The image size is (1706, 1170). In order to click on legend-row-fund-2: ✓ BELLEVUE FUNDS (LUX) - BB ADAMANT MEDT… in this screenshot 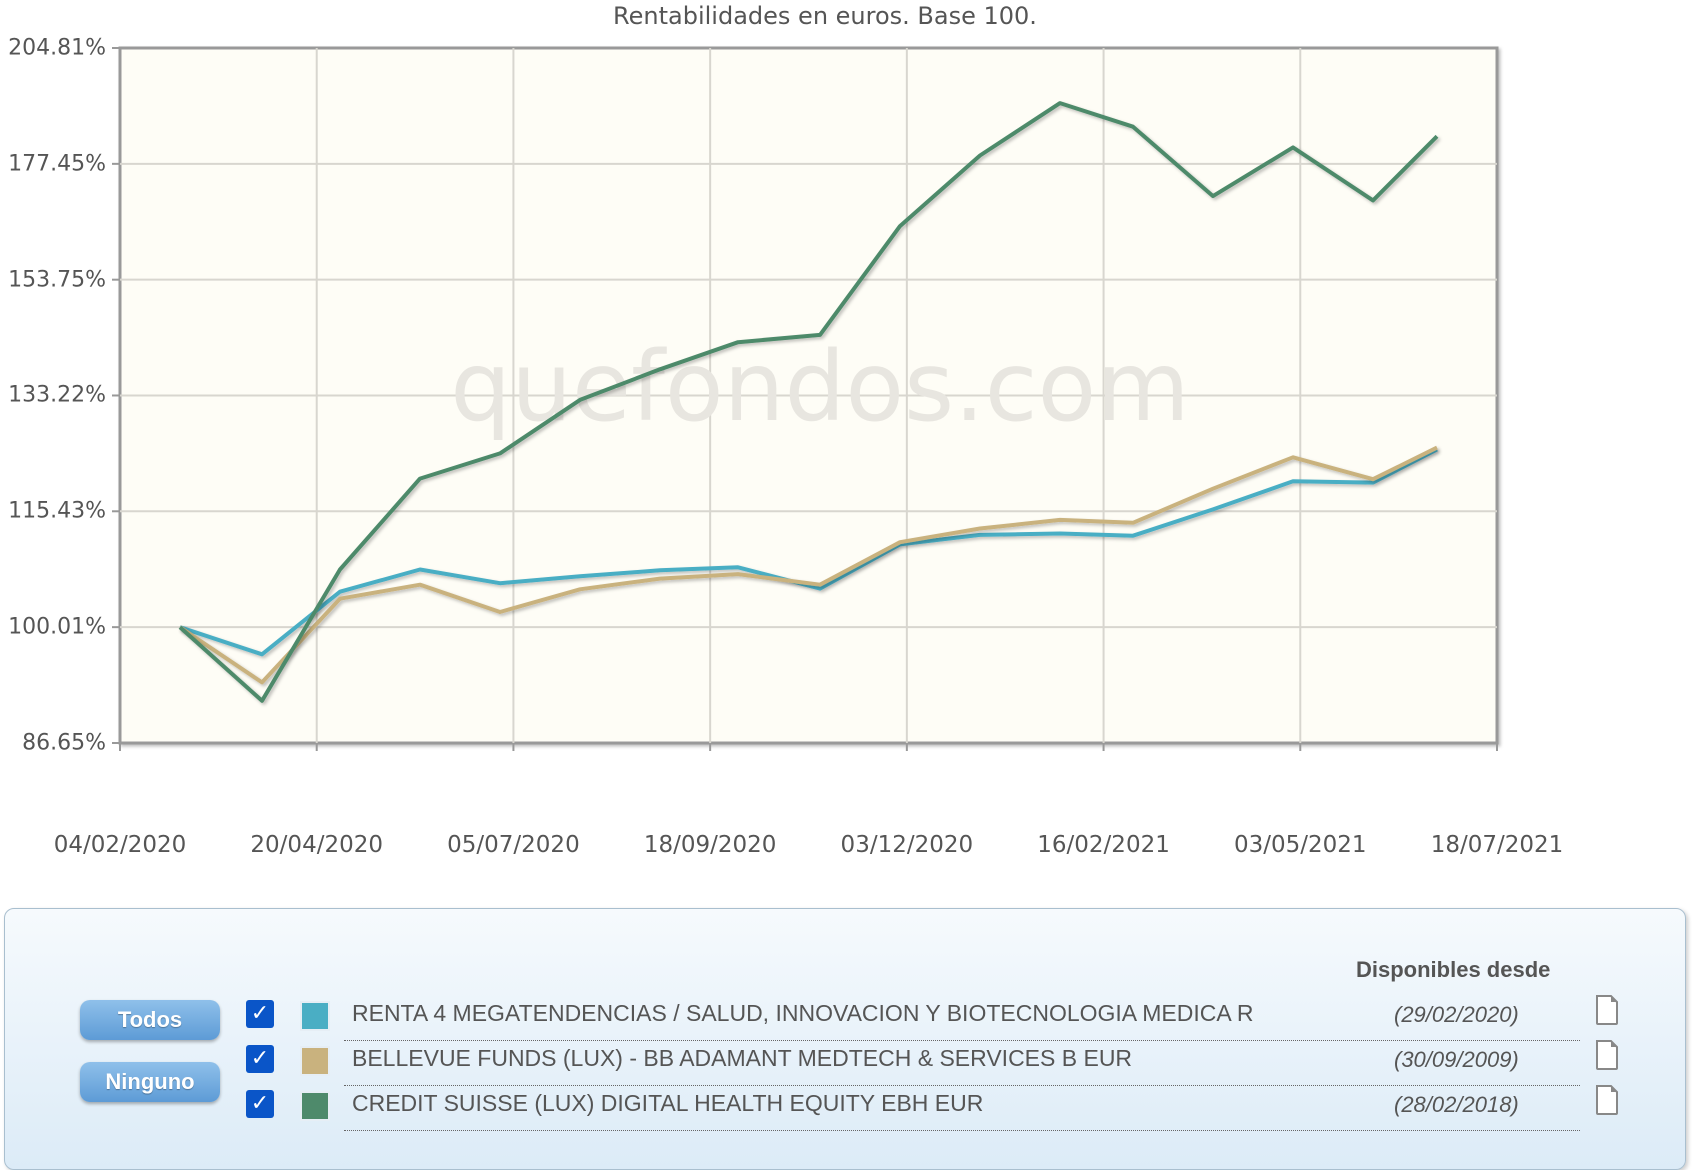, I will do `click(853, 1063)`.